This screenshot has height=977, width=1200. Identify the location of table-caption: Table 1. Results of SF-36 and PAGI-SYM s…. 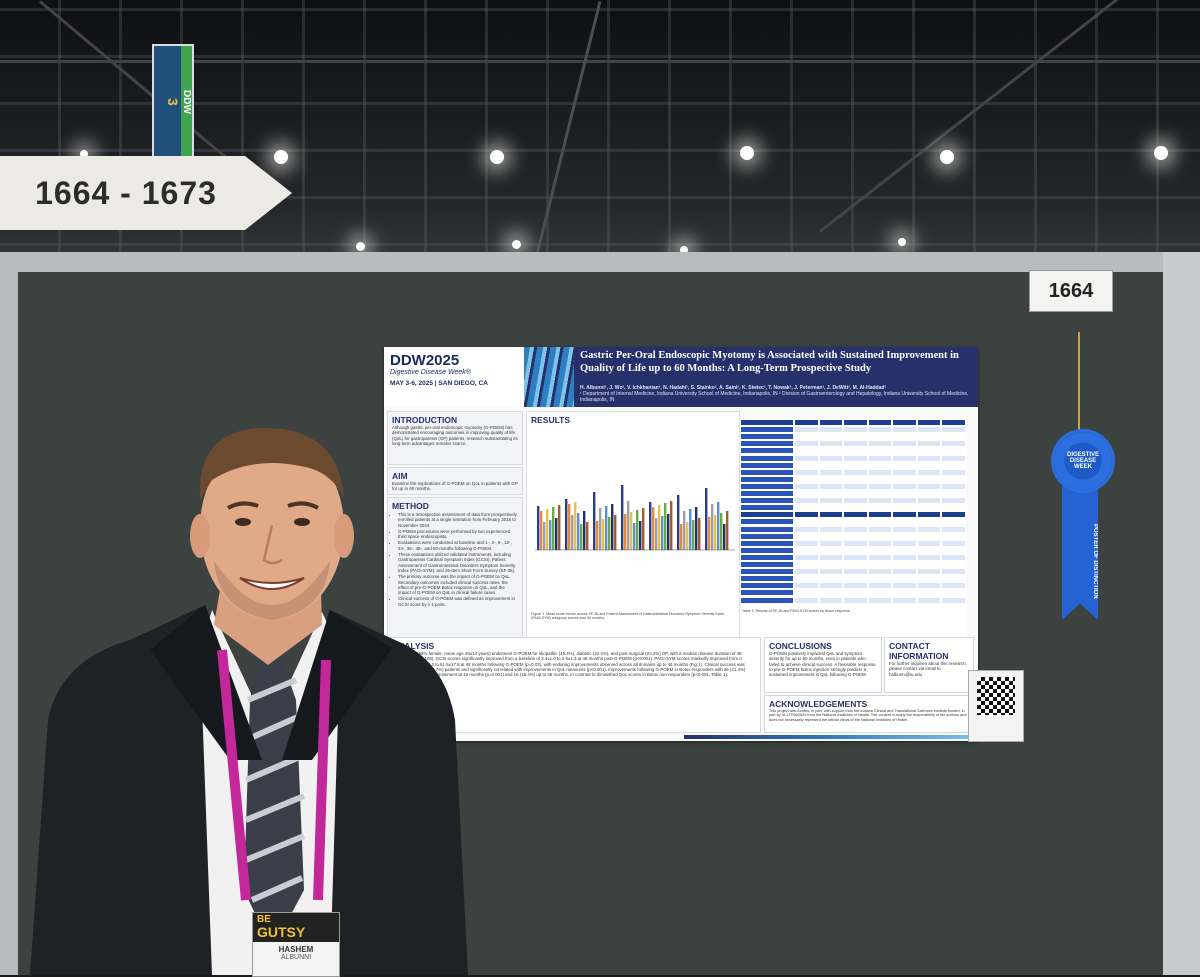
(796, 611).